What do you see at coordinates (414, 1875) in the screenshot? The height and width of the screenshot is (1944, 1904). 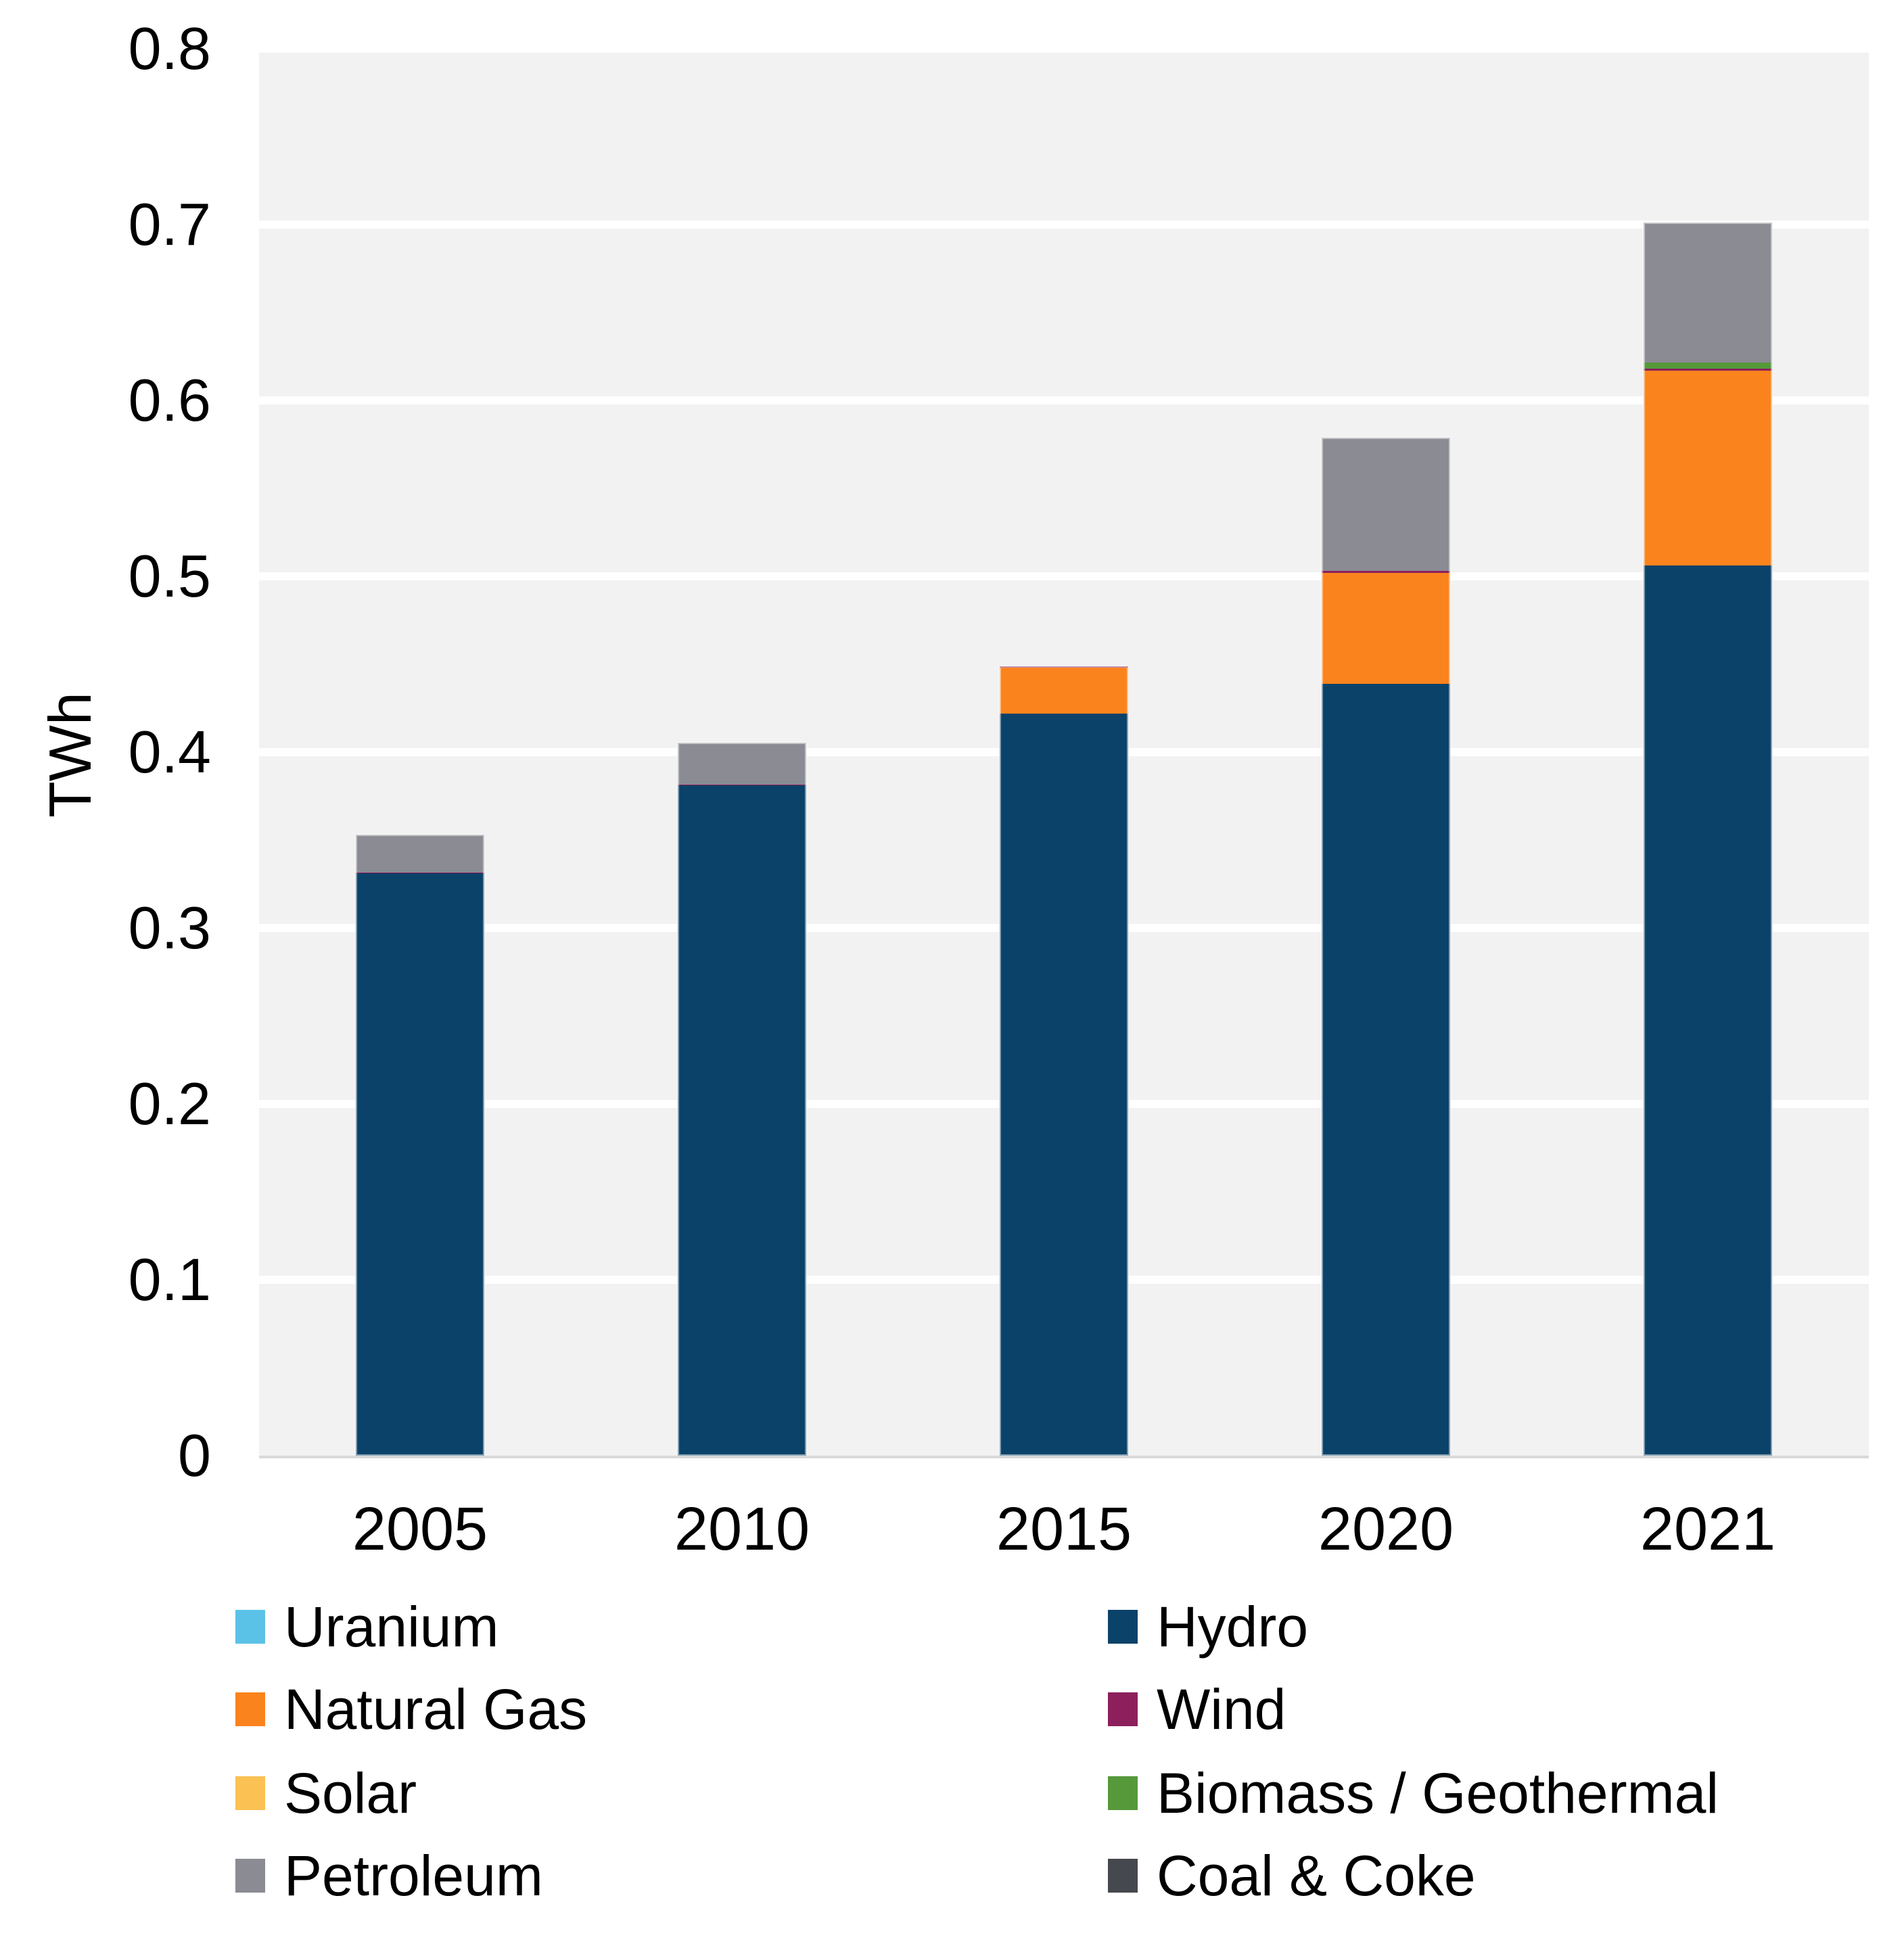 I see `legend-label: Petroleum` at bounding box center [414, 1875].